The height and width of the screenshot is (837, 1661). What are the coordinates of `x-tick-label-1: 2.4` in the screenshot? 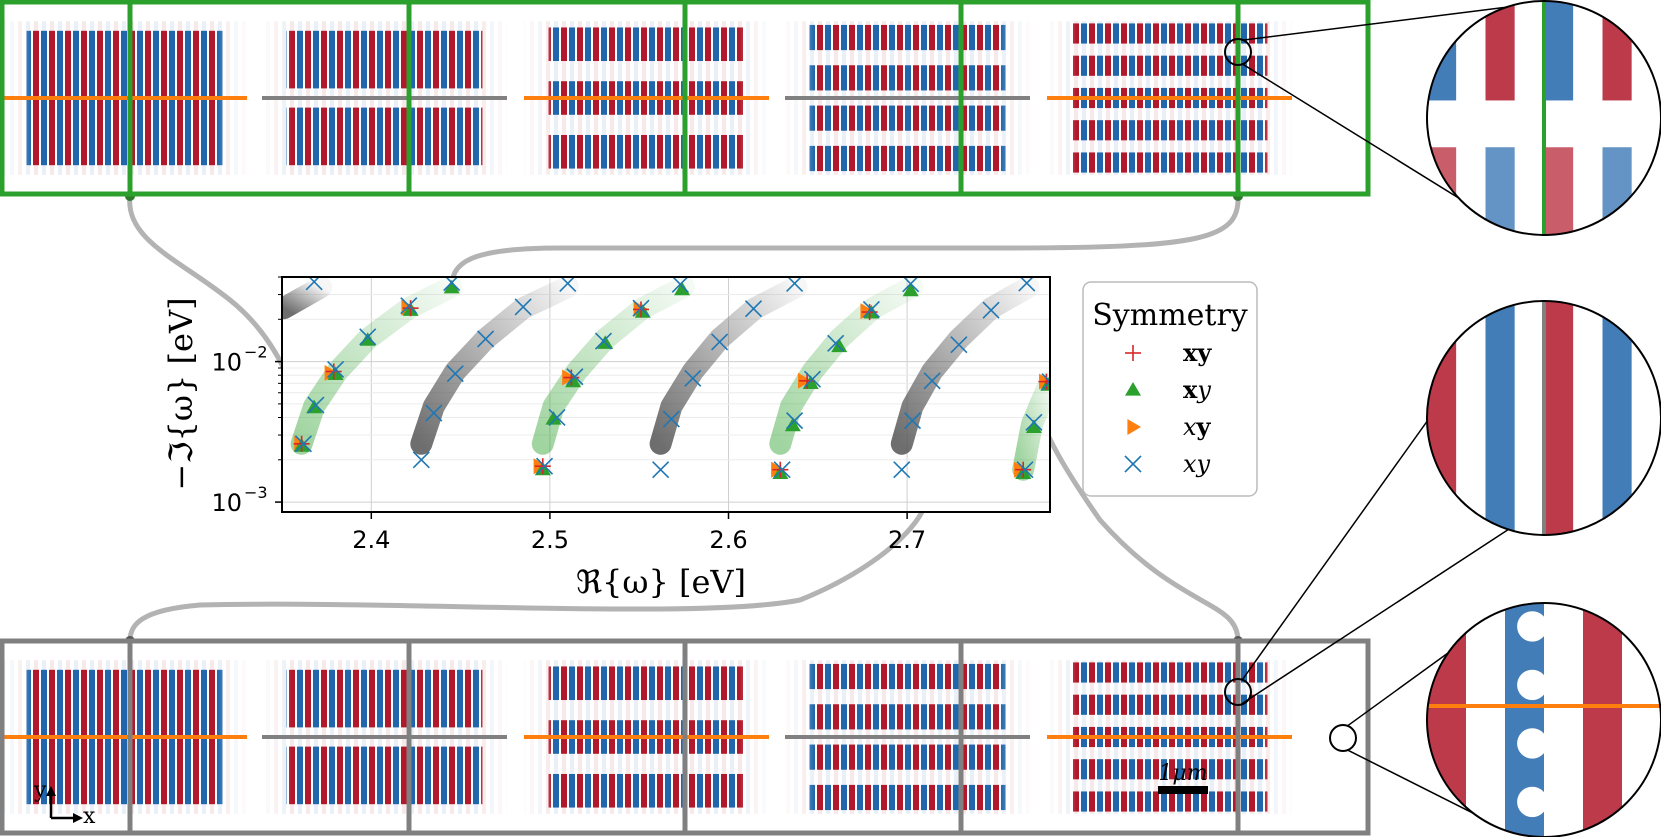 It's located at (371, 540).